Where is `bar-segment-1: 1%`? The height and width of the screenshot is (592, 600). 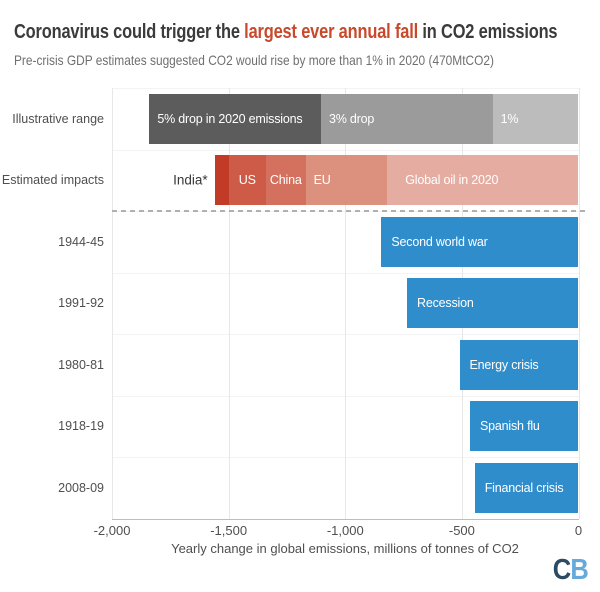
bar-segment-1: 1% is located at coordinates (535, 118).